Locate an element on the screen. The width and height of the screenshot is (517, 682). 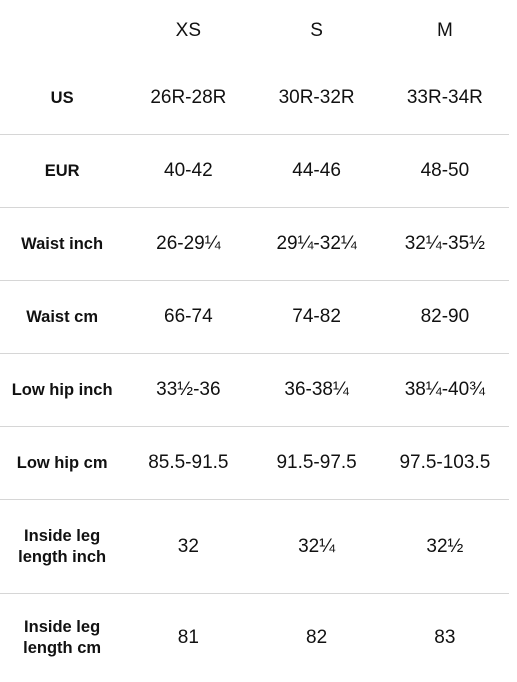
corner-cell is located at coordinates (62, 31).